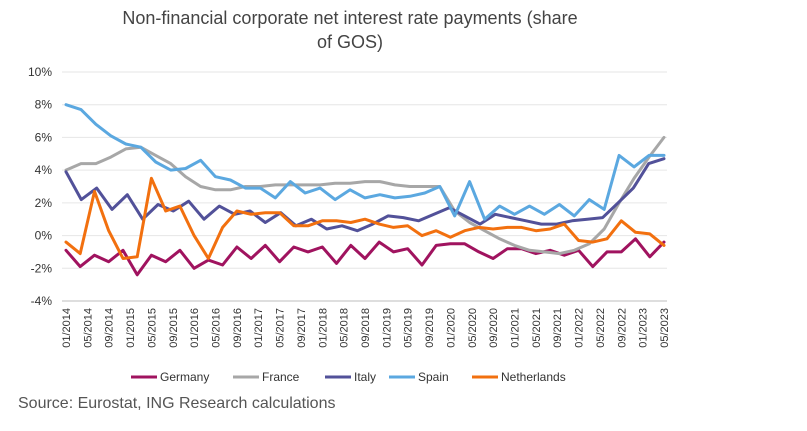 Image resolution: width=807 pixels, height=431 pixels. I want to click on x-tick-label: 09/2021, so click(558, 328).